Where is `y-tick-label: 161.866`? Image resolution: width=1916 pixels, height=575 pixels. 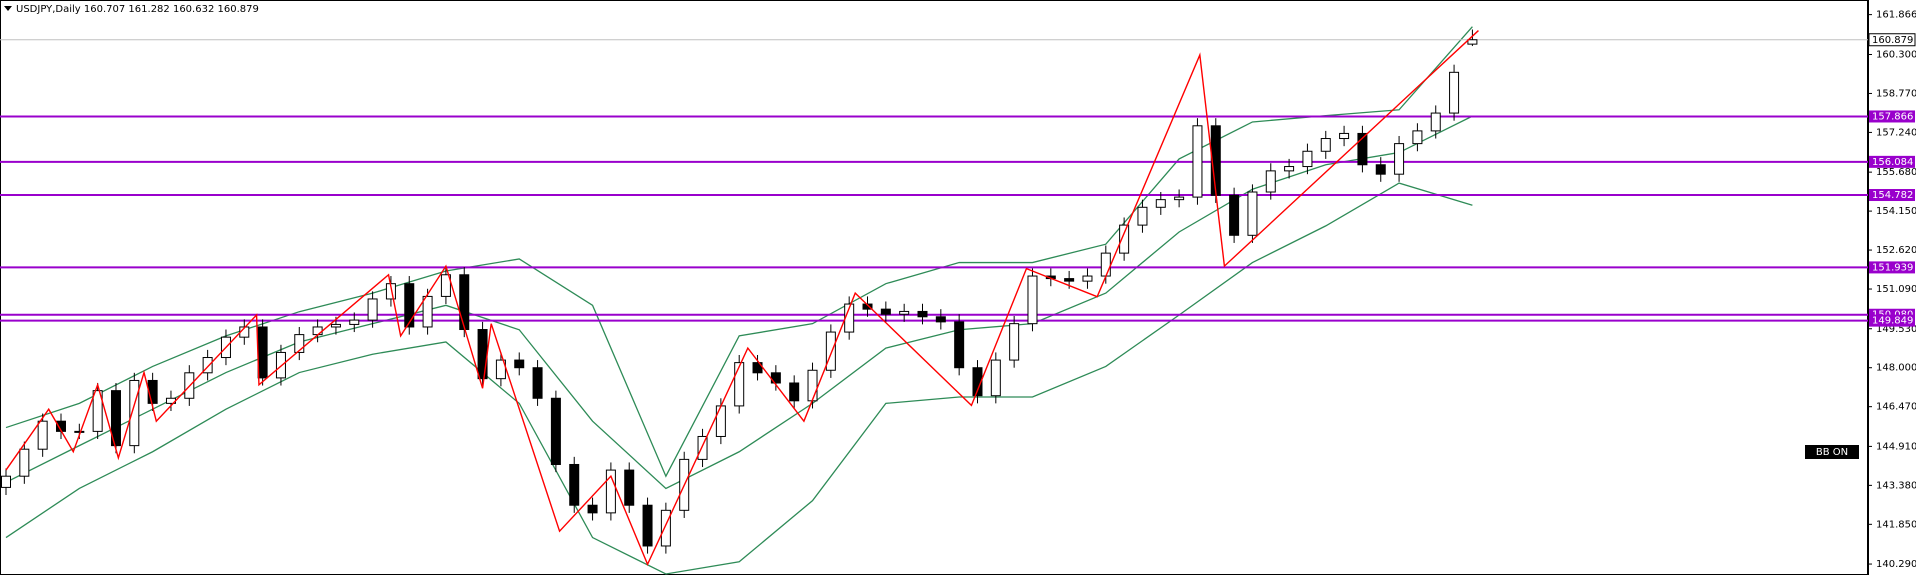 y-tick-label: 161.866 is located at coordinates (1896, 15).